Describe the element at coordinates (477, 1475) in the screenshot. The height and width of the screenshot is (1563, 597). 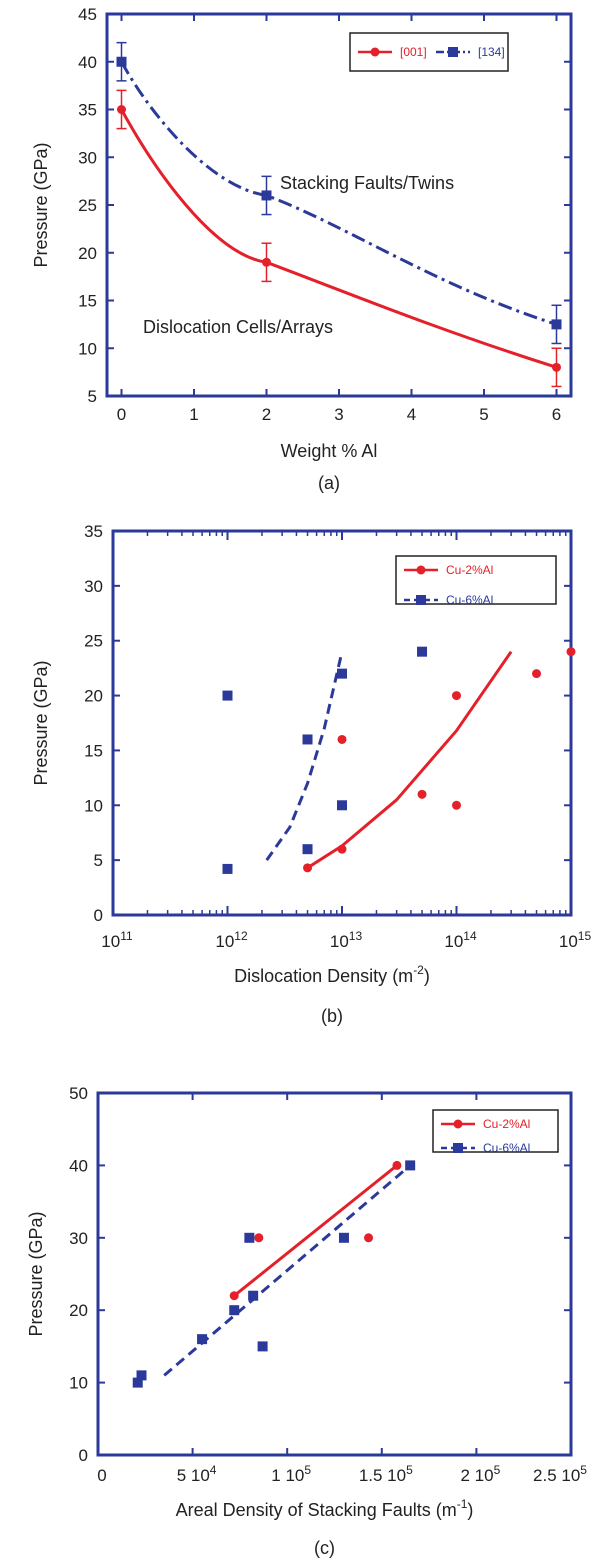
I see `x-tick-label-base: 2 10` at that location.